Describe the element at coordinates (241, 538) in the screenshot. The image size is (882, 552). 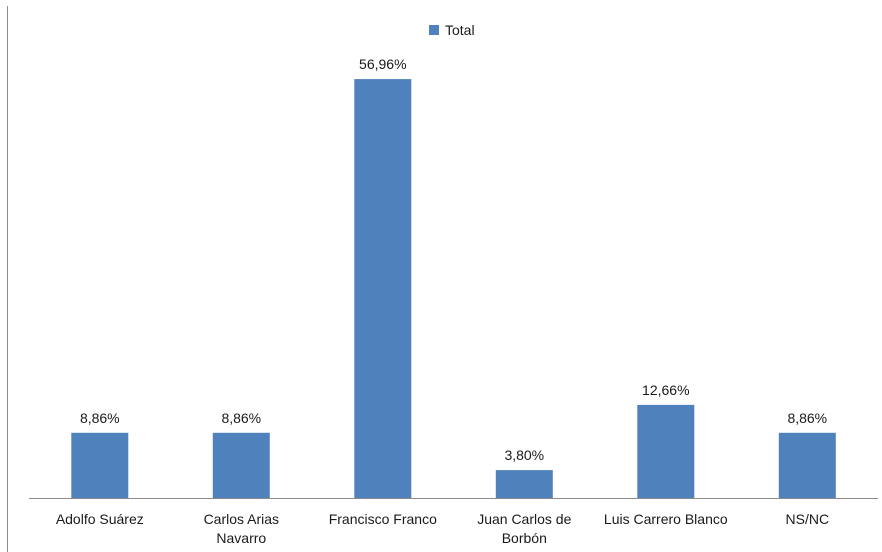
I see `category-label-line: Navarro` at that location.